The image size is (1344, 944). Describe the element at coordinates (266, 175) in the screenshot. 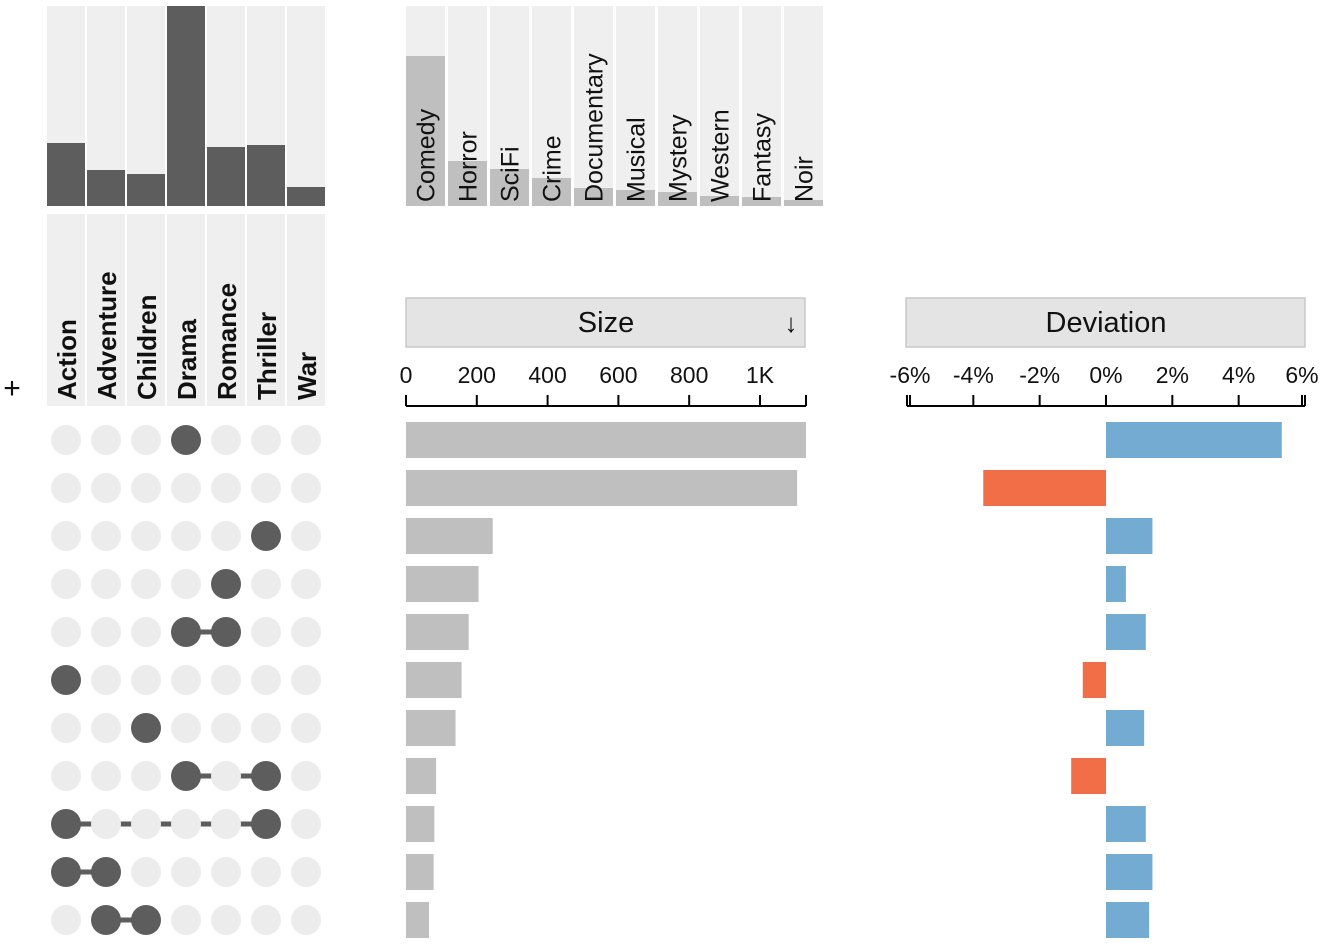

I see `set-bar-thriller` at that location.